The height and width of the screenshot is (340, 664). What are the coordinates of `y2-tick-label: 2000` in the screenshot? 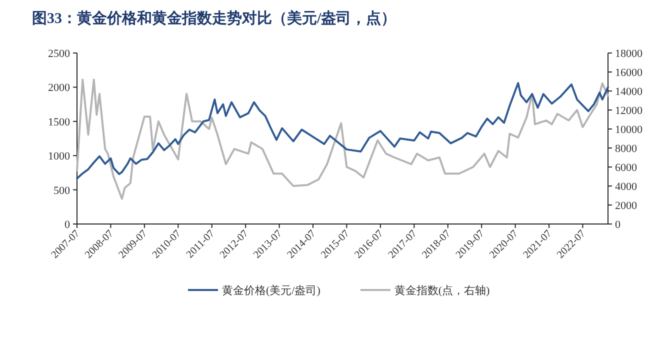 It's located at (626, 206).